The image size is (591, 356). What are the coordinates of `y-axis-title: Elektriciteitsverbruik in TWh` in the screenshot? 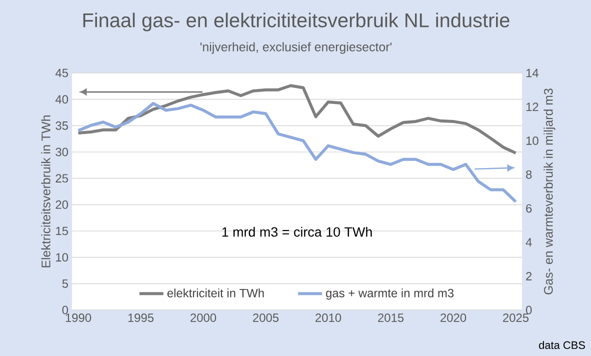 It's located at (45, 192).